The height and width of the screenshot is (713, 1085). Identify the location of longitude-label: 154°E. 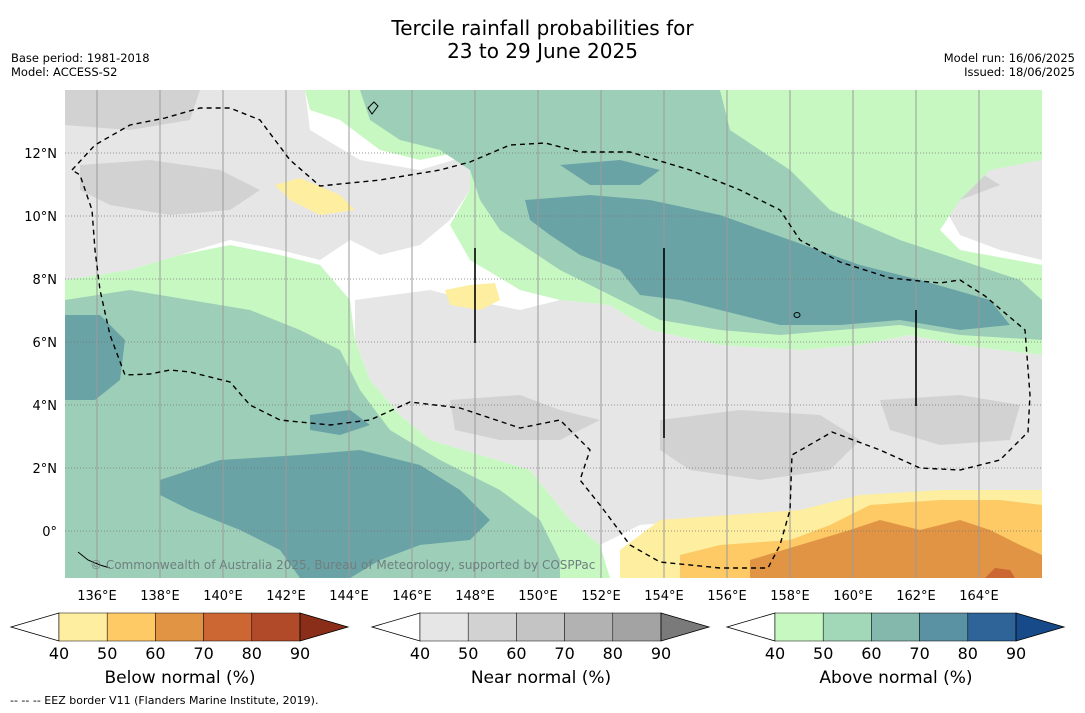
(664, 596).